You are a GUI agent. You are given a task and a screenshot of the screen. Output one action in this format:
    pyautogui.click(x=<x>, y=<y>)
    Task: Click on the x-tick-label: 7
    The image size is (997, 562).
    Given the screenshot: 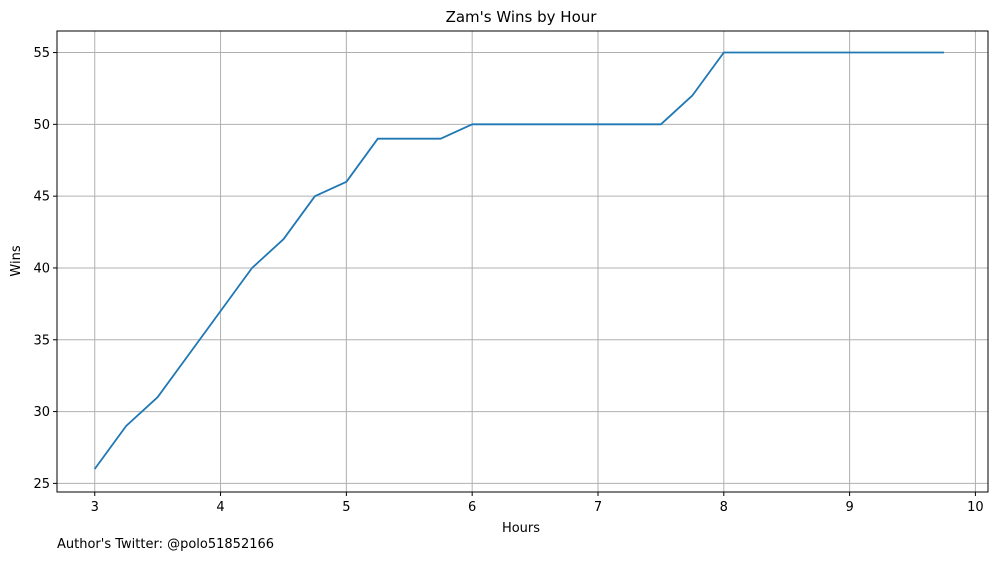 What is the action you would take?
    pyautogui.click(x=598, y=507)
    